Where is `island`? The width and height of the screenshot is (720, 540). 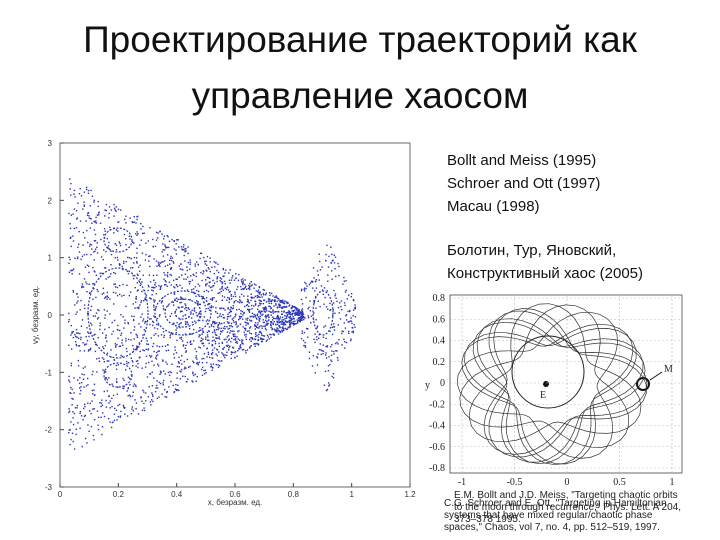
island is located at coordinates (118, 240).